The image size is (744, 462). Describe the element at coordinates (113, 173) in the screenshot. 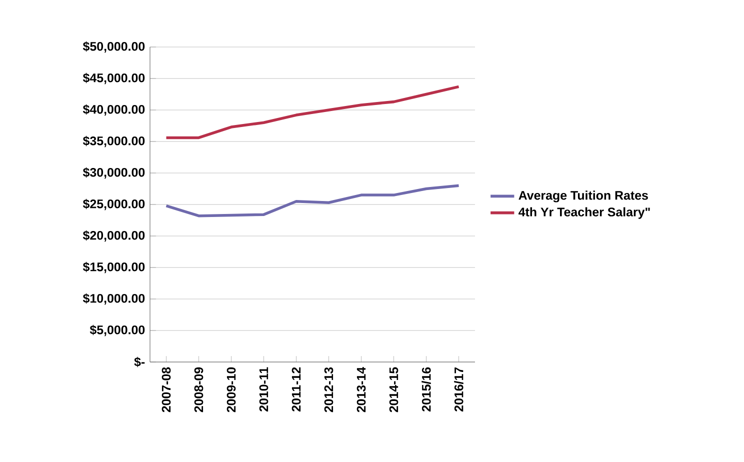

I see `y-tick-label: $30,000.00` at that location.